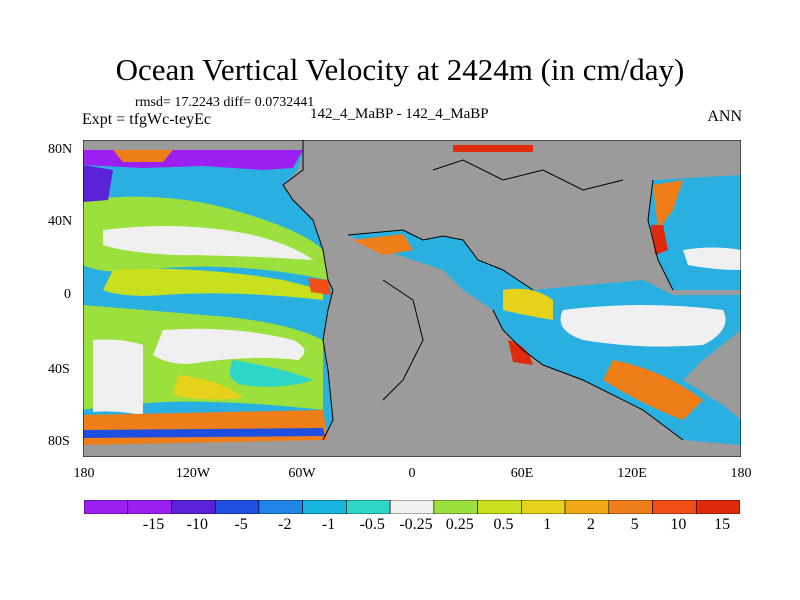 The height and width of the screenshot is (600, 800). What do you see at coordinates (383, 244) in the screenshot?
I see `ocean-north-atlantic` at bounding box center [383, 244].